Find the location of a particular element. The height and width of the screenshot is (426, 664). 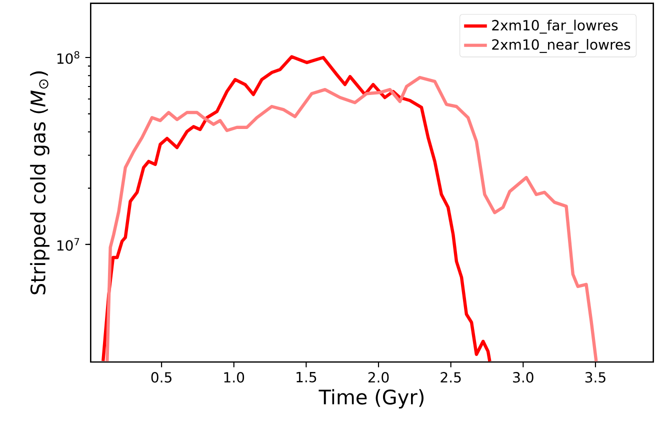

x-tick-label: 1.0 is located at coordinates (234, 377).